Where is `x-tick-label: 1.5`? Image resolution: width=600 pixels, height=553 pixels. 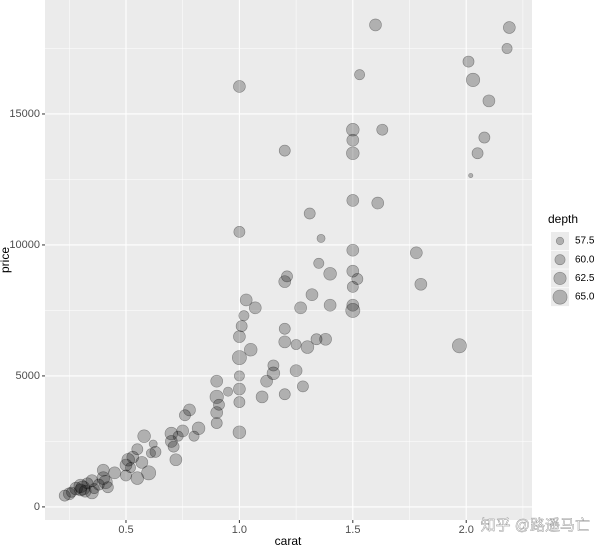 x-tick-label: 1.5 is located at coordinates (352, 530).